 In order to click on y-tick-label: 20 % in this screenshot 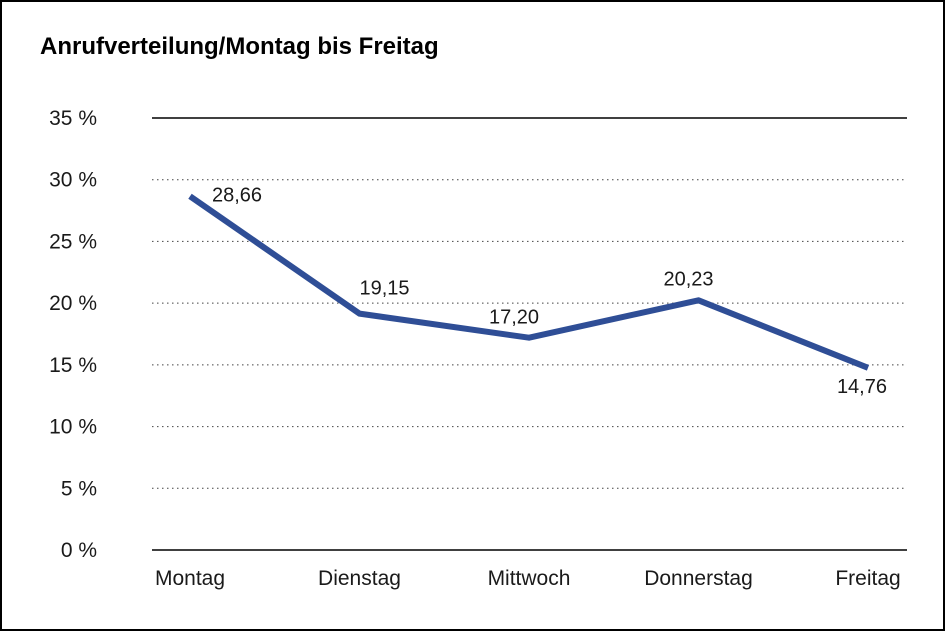, I will do `click(73, 303)`.